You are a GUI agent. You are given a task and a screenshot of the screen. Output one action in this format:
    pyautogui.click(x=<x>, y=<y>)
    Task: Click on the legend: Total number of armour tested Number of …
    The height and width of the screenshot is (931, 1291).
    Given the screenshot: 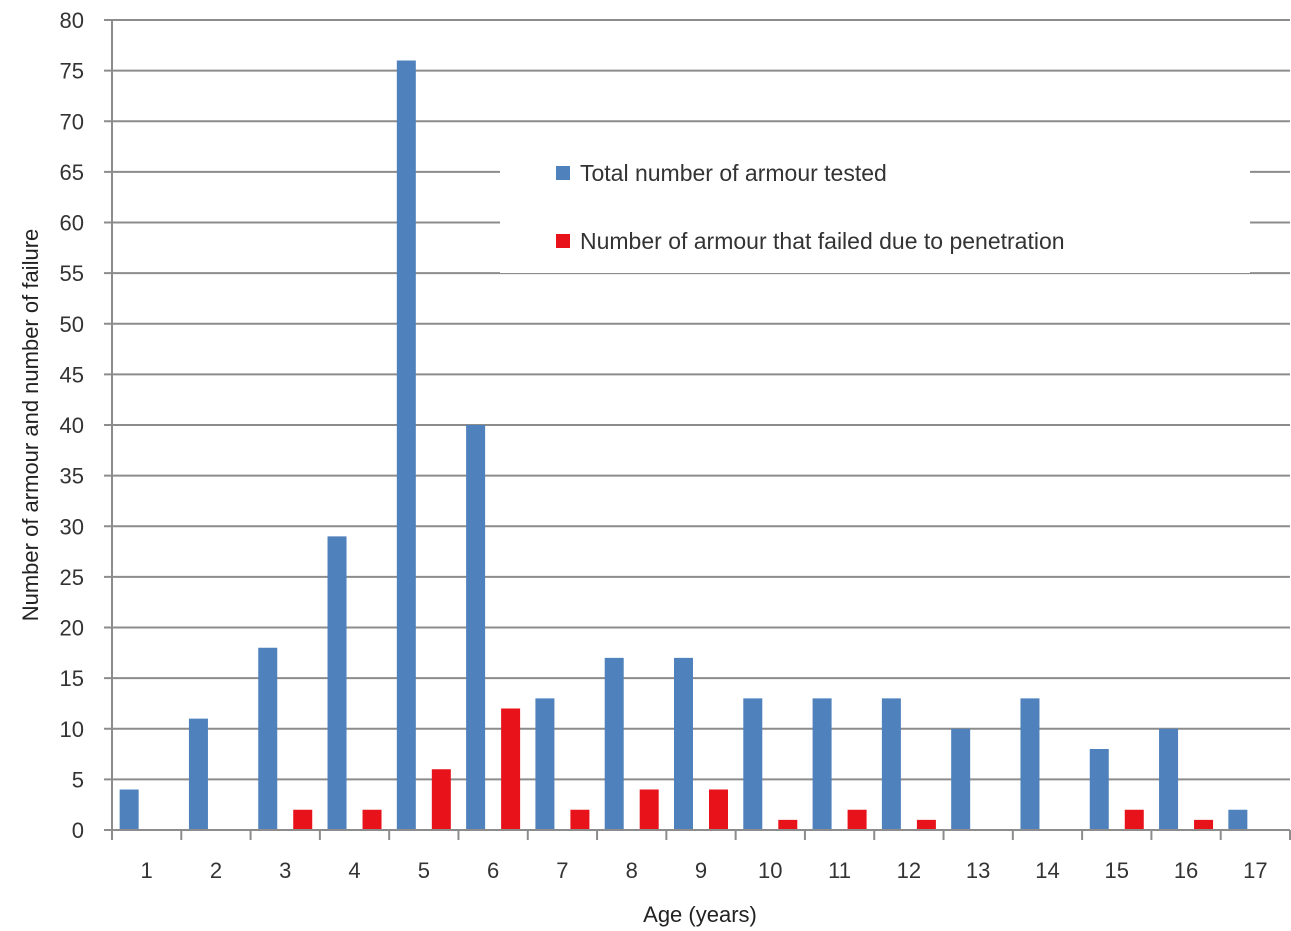 What is the action you would take?
    pyautogui.click(x=875, y=204)
    